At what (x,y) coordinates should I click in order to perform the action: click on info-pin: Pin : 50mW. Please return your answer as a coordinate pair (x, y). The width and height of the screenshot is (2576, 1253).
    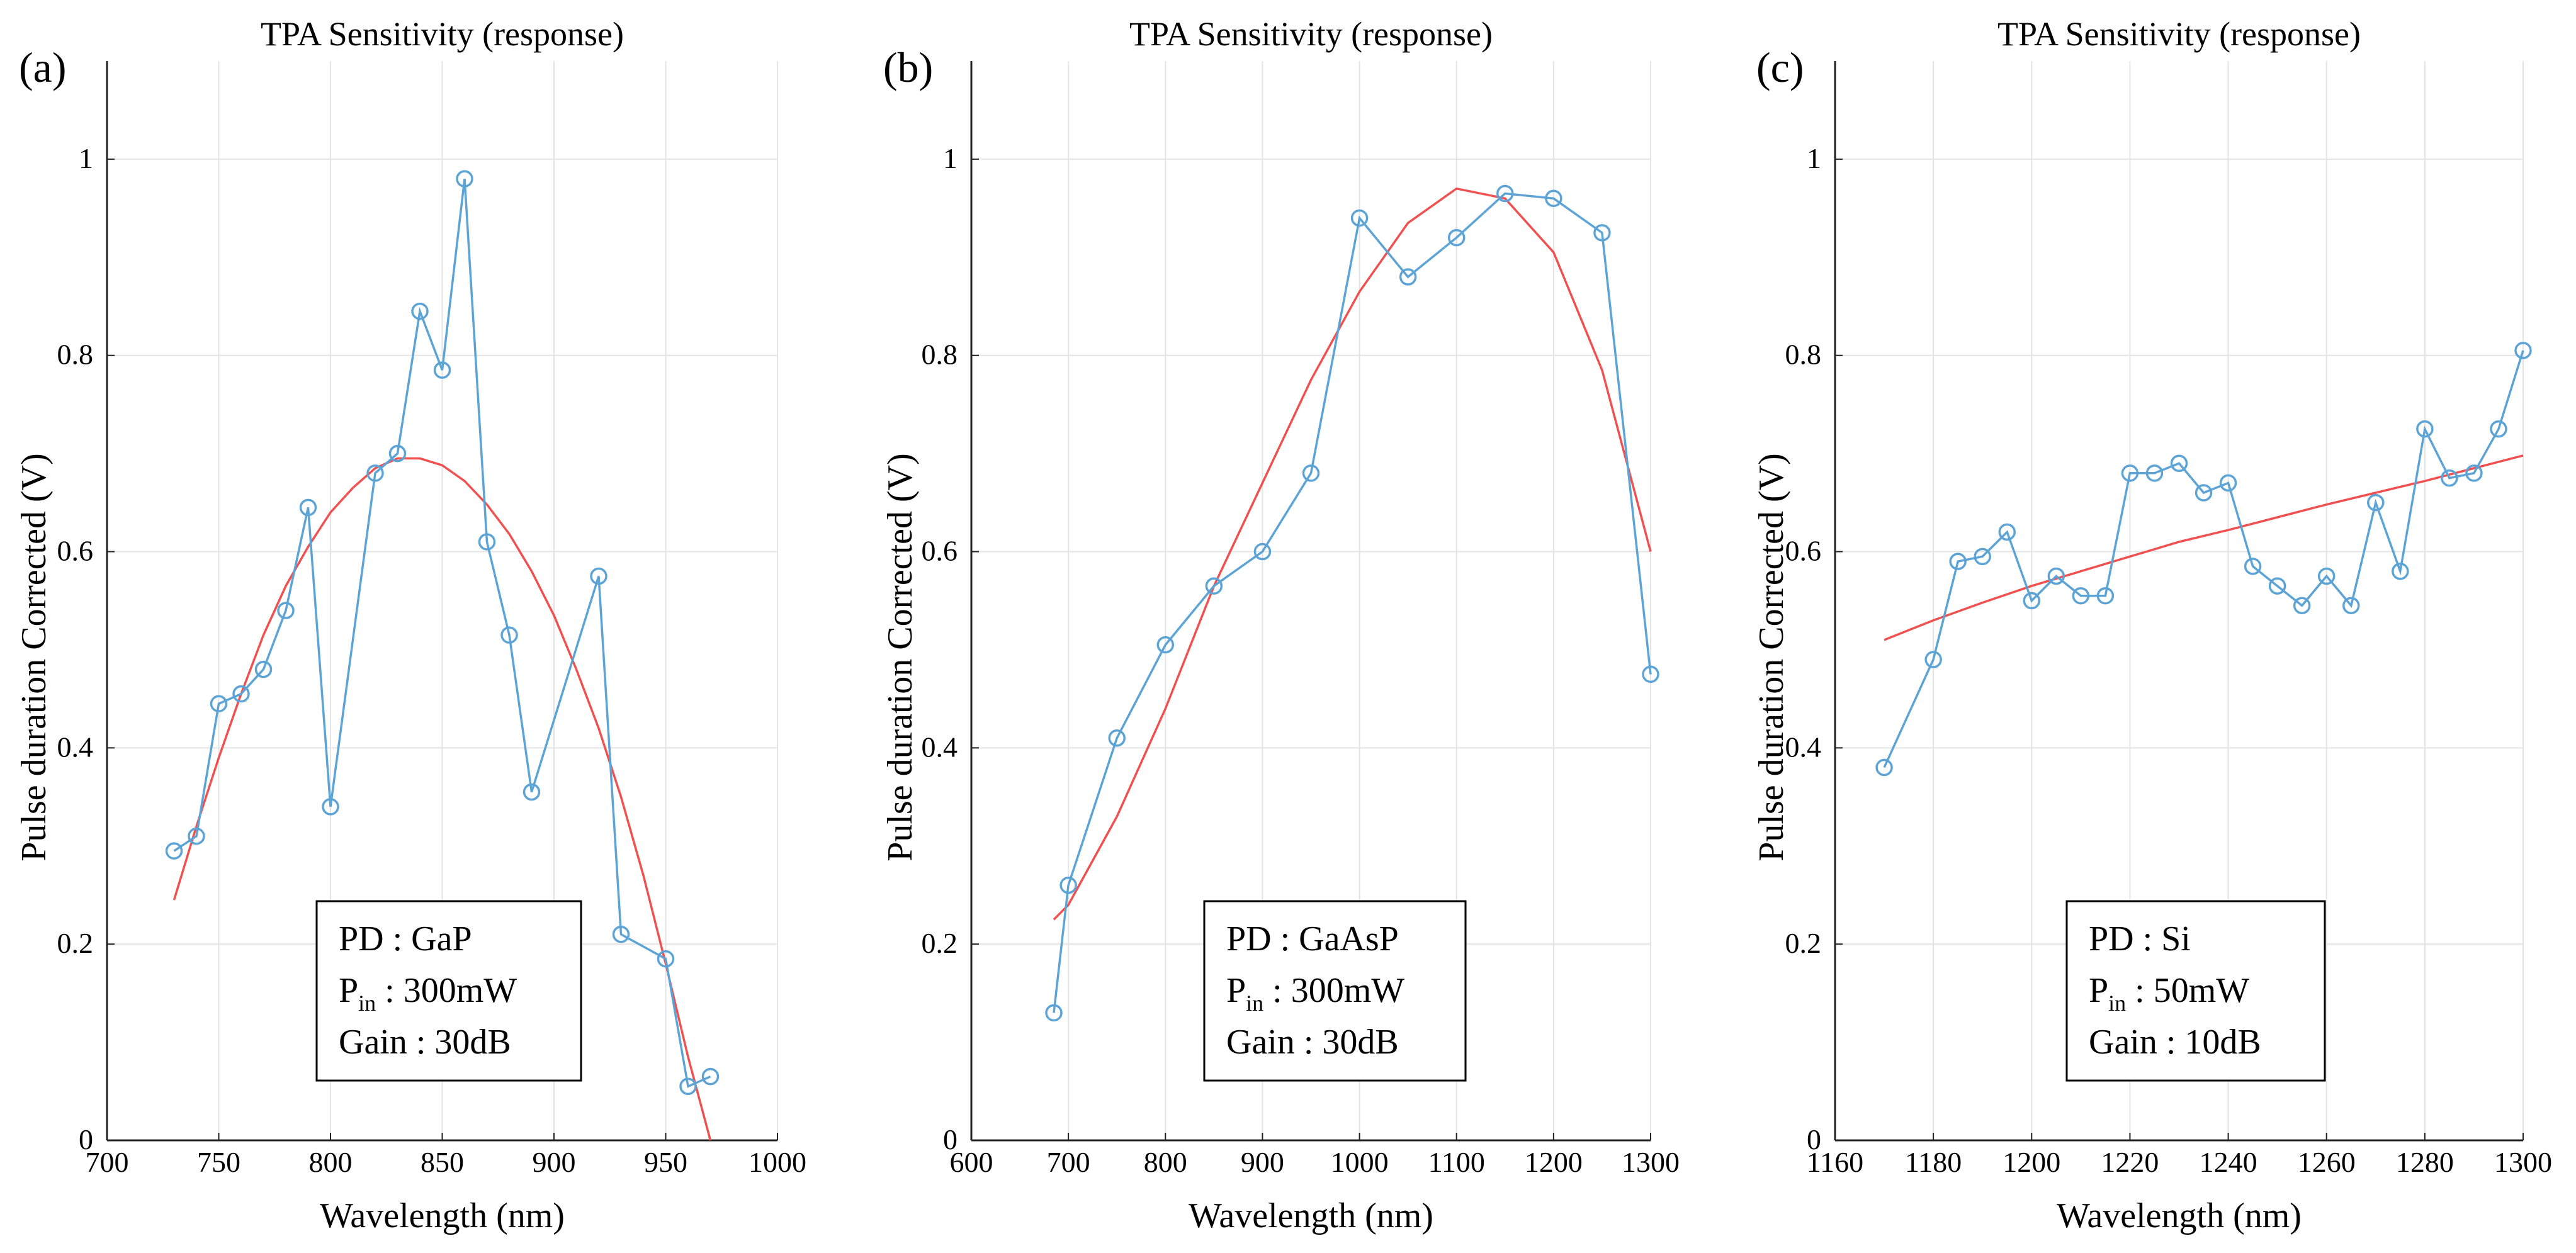
    Looking at the image, I should click on (2169, 993).